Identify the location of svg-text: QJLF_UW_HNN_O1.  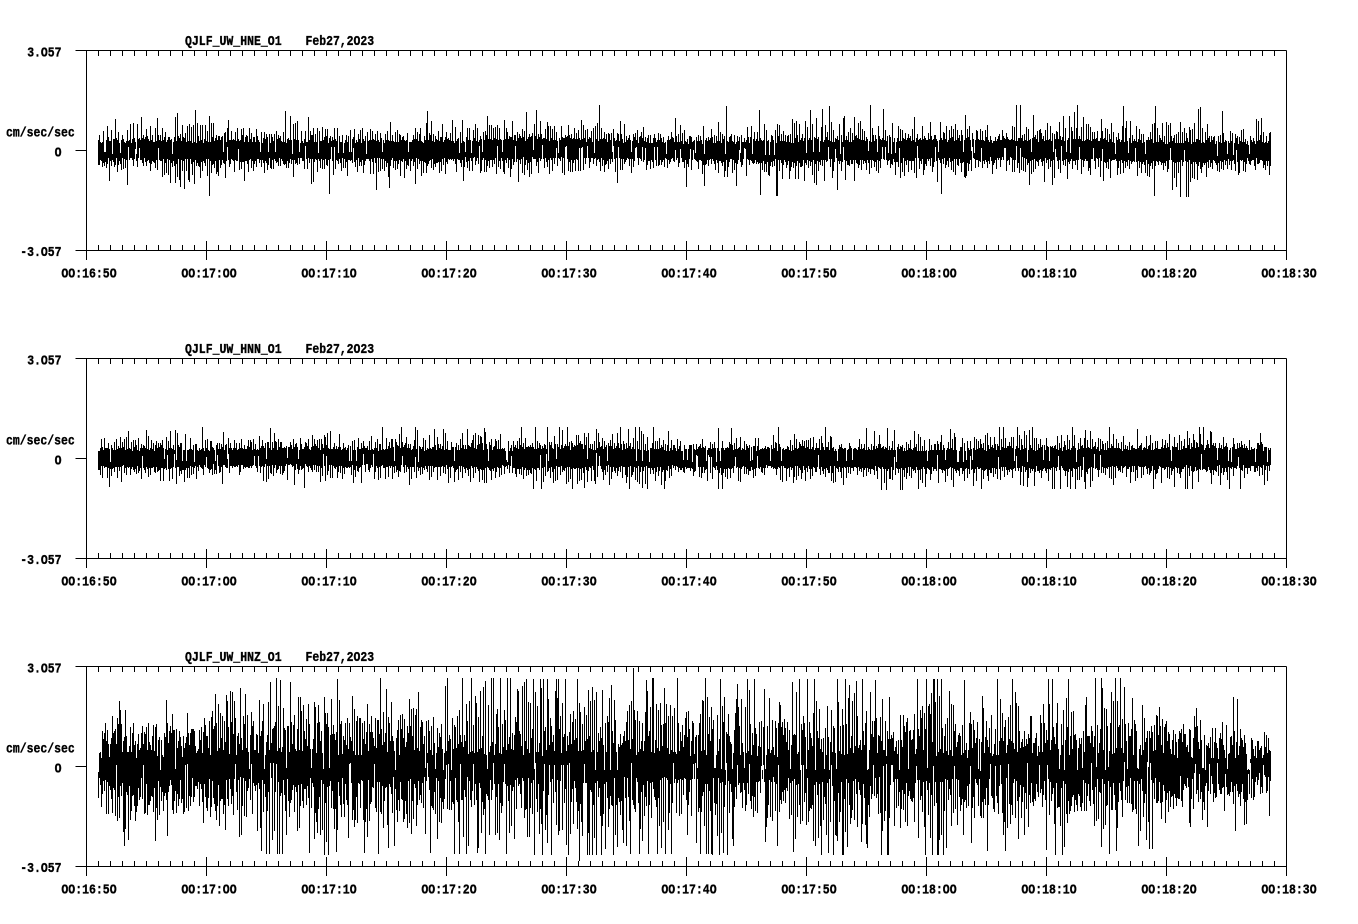
(233, 350).